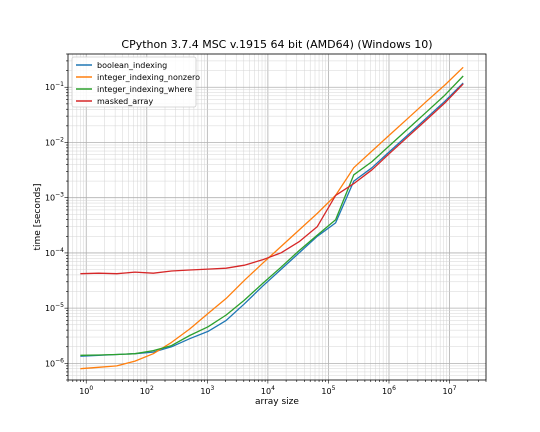 Image resolution: width=540 pixels, height=432 pixels. I want to click on x-tick-label: 10⁴, so click(268, 390).